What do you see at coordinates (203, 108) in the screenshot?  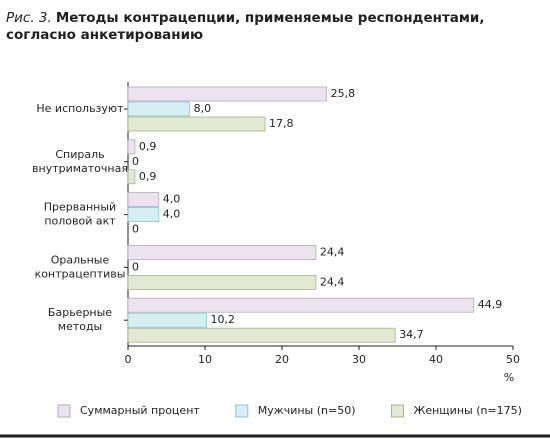 I see `value-label: 8,0` at bounding box center [203, 108].